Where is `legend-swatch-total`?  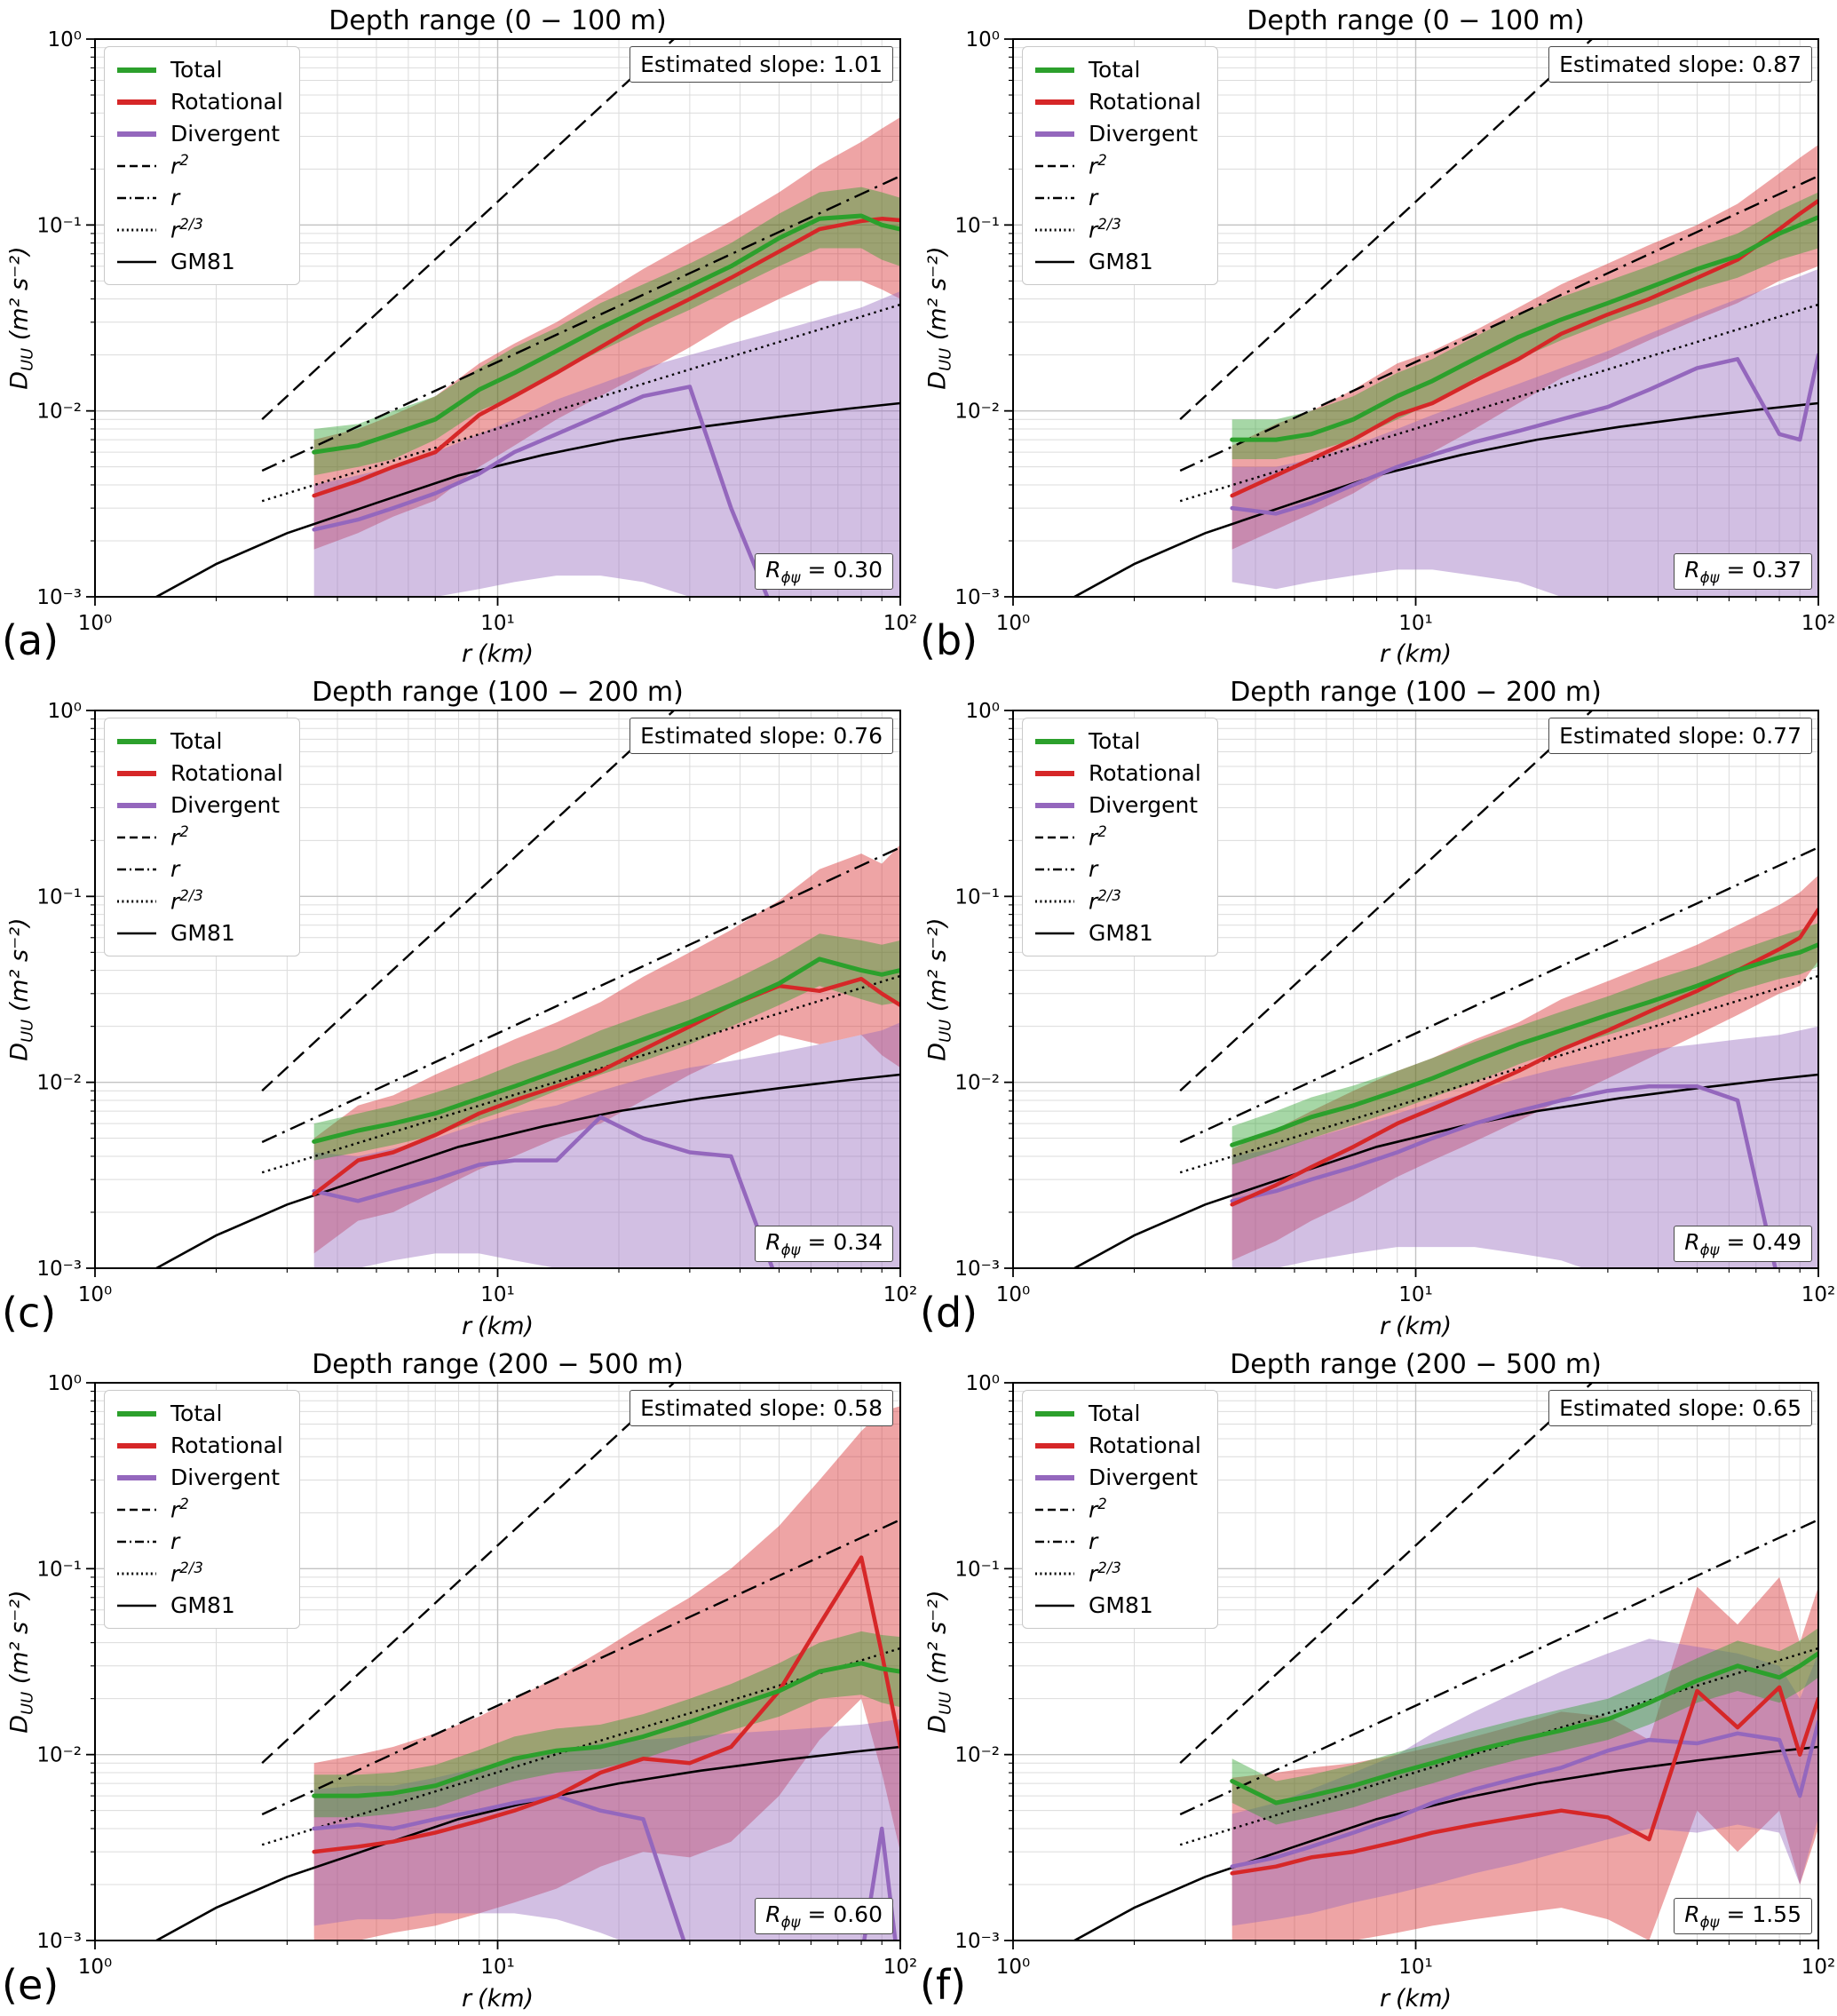 legend-swatch-total is located at coordinates (136, 741).